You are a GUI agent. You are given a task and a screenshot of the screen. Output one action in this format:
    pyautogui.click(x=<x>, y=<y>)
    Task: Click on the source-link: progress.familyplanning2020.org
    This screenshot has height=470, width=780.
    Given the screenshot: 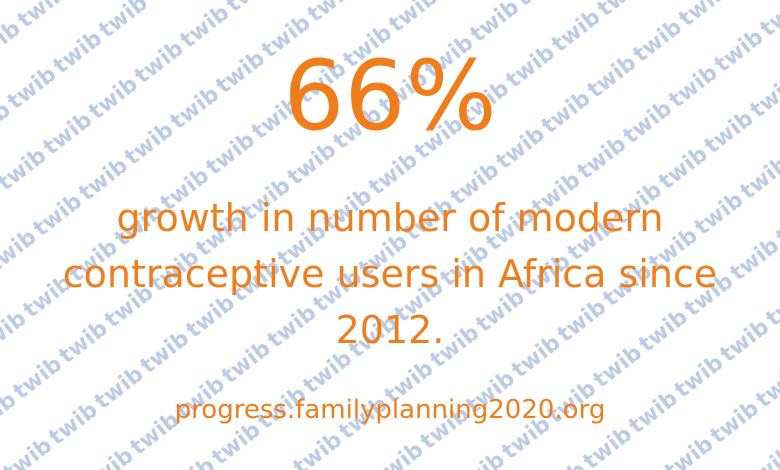 What is the action you would take?
    pyautogui.click(x=390, y=410)
    